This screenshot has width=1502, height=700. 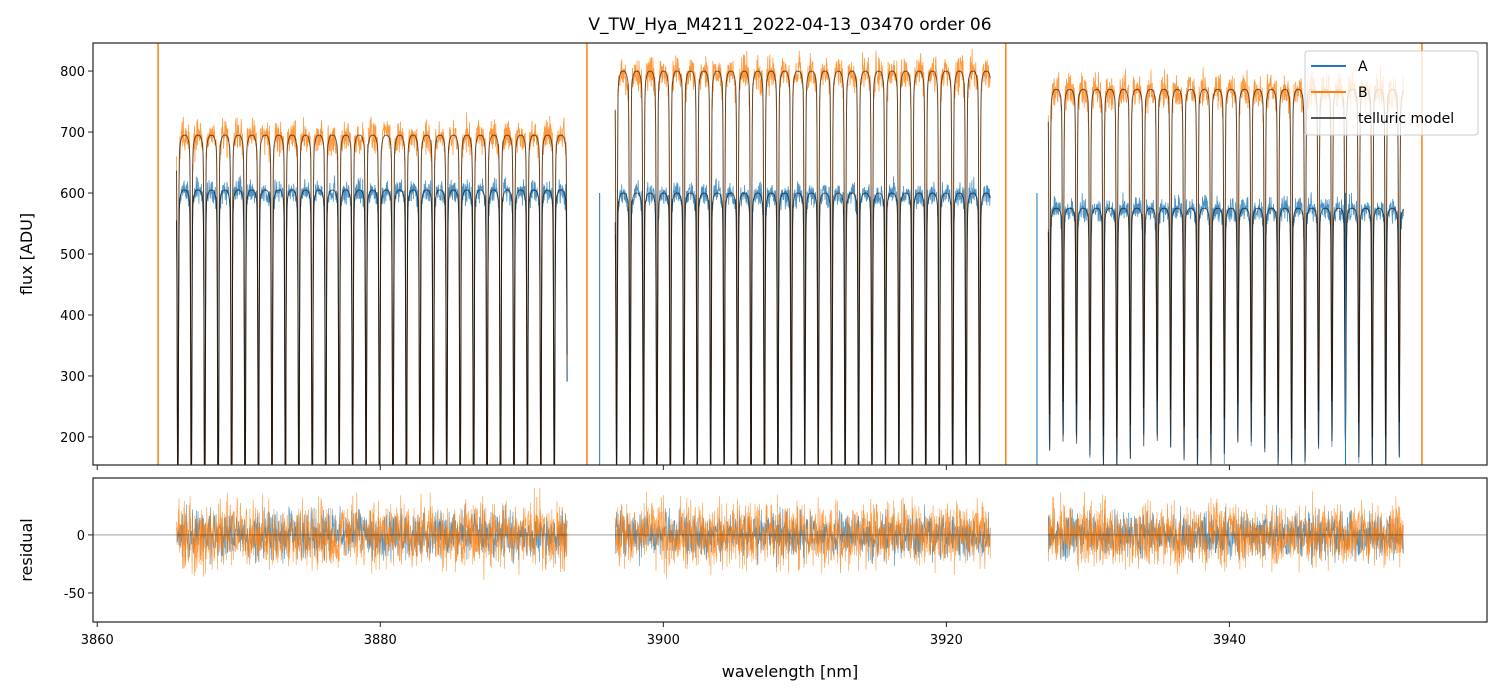 What do you see at coordinates (72, 133) in the screenshot?
I see `y-tick-label-flux-700: 700` at bounding box center [72, 133].